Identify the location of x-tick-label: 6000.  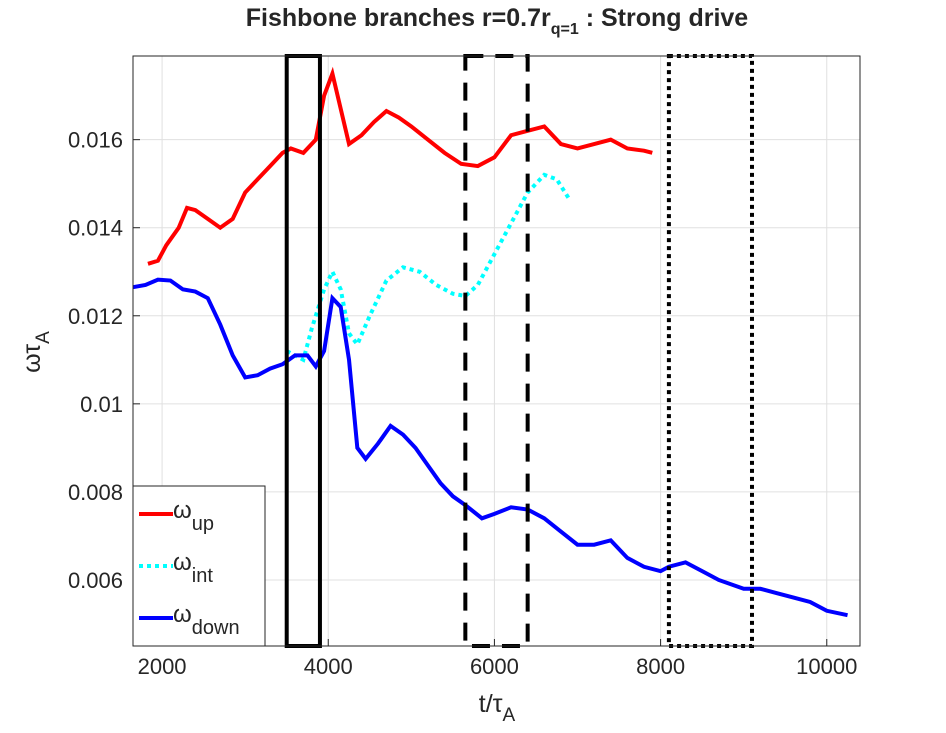
(494, 666).